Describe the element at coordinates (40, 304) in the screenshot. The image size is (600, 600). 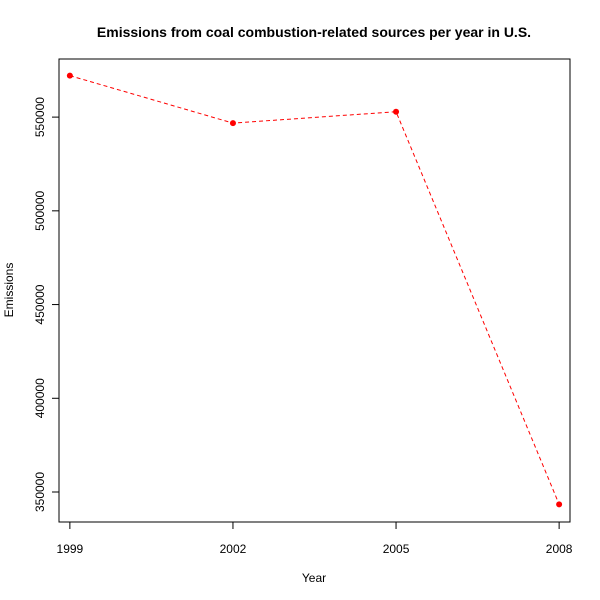
I see `y-tick-label: 450000` at that location.